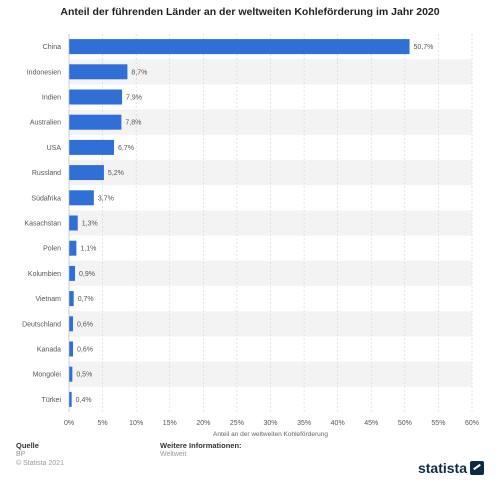 This screenshot has height=483, width=500. What do you see at coordinates (27, 445) in the screenshot?
I see `source-heading: Quelle` at bounding box center [27, 445].